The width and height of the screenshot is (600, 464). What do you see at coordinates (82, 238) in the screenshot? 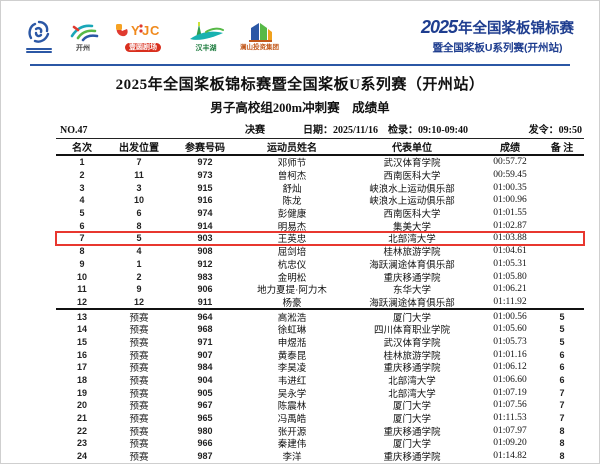
I see `rank-cell: 7` at bounding box center [82, 238].